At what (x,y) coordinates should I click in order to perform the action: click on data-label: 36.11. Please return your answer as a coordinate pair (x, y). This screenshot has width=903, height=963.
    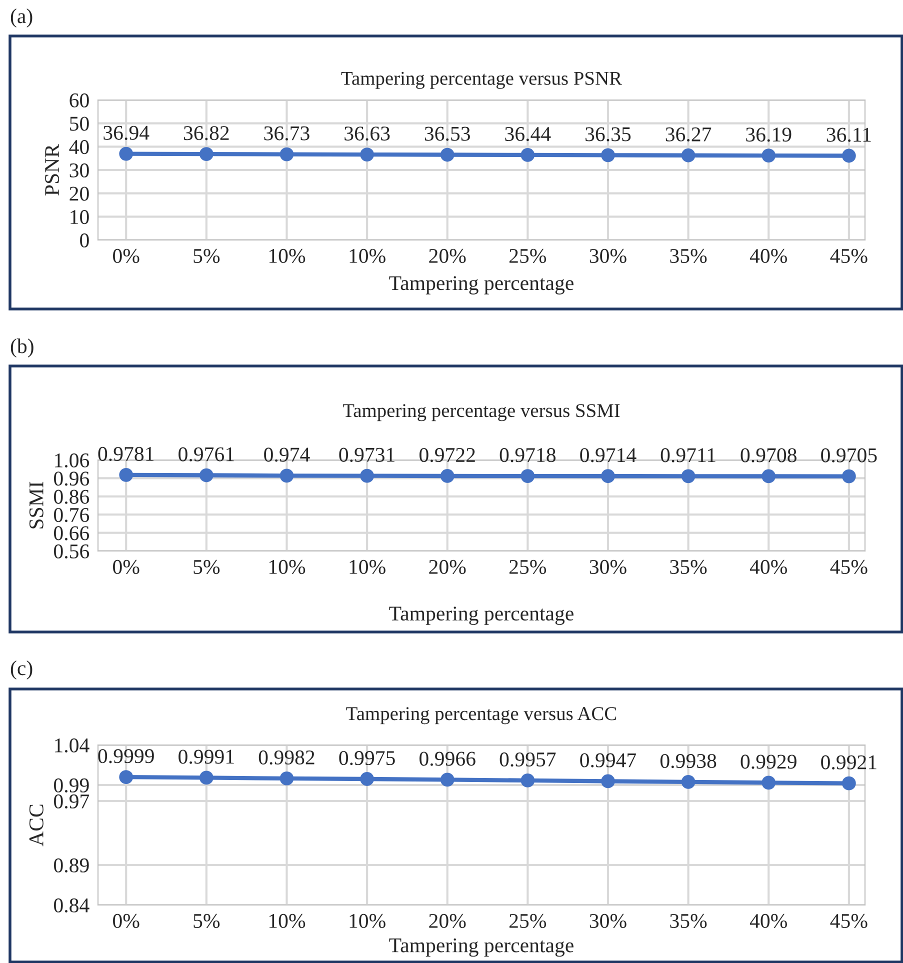
    Looking at the image, I should click on (848, 135).